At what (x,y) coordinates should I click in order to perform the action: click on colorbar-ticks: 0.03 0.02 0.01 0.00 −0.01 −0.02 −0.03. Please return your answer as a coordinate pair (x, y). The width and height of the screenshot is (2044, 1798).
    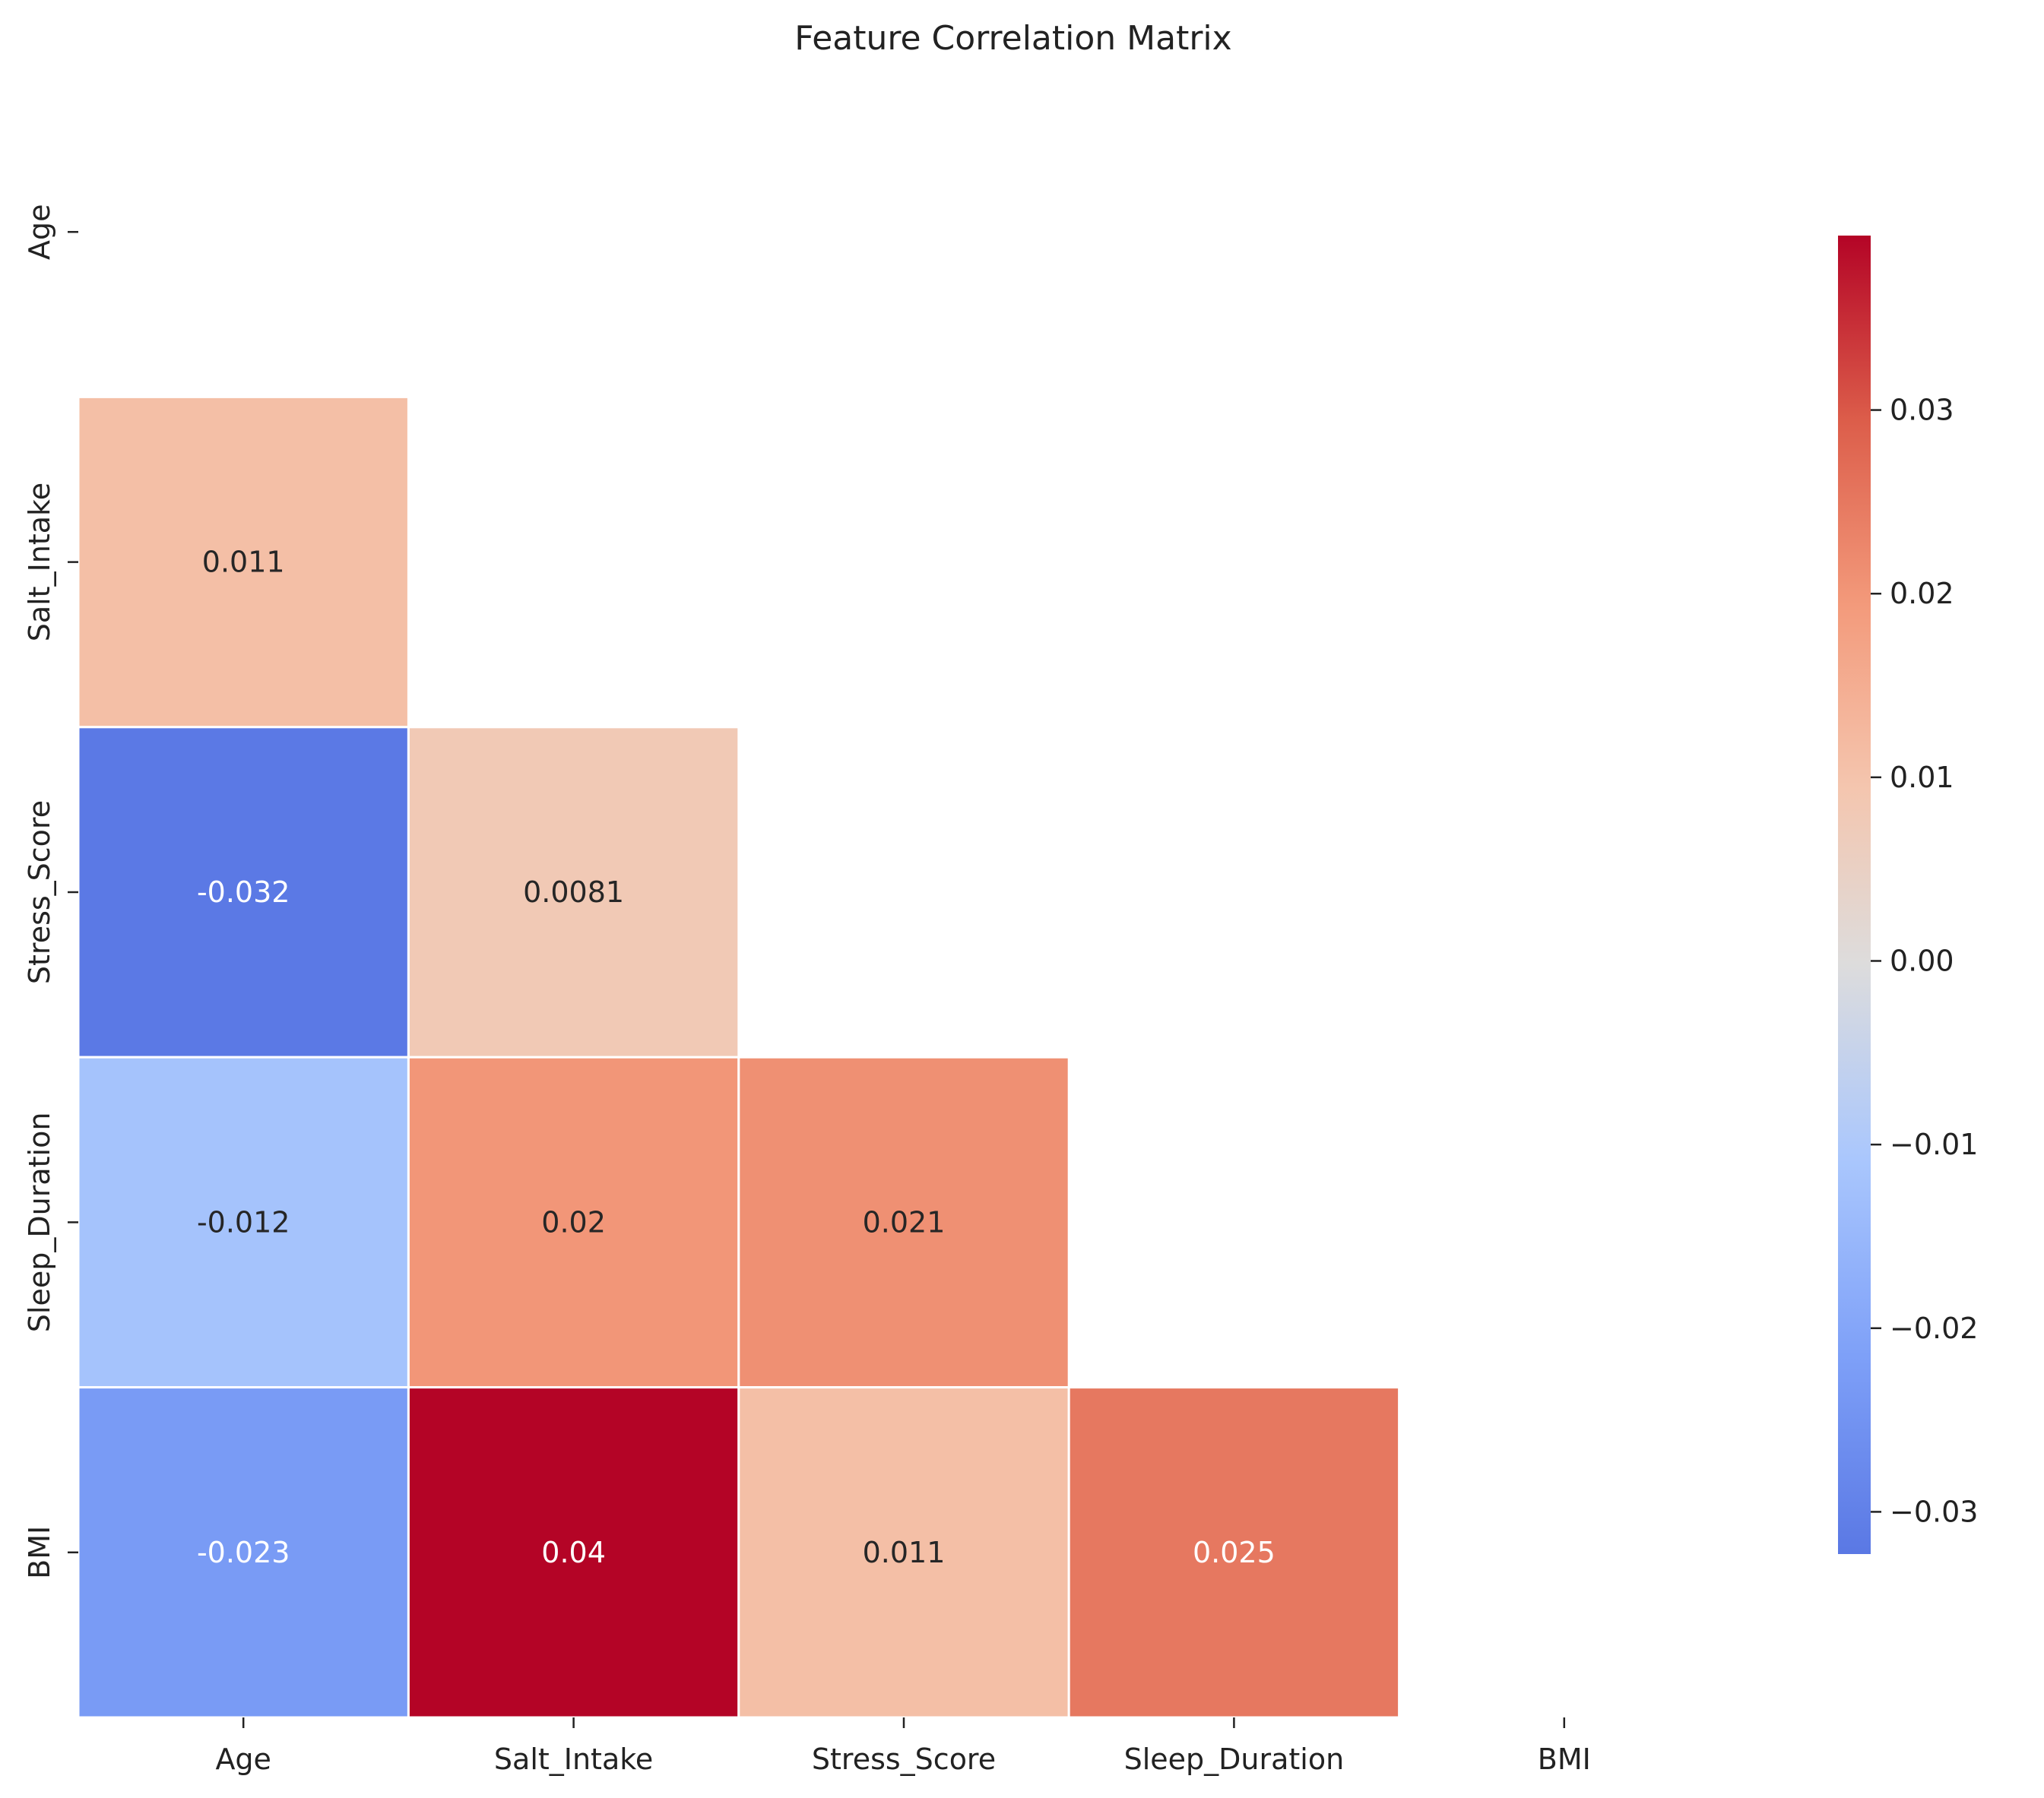
    Looking at the image, I should click on (1924, 961).